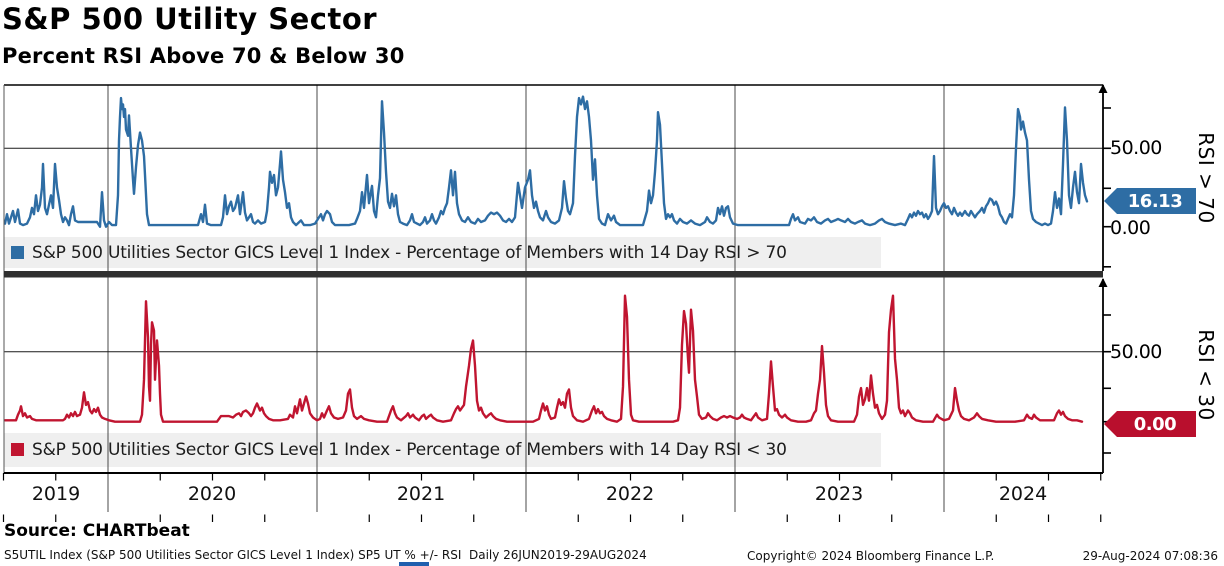 Image resolution: width=1224 pixels, height=566 pixels. I want to click on ytick-top-50: 50.00, so click(1136, 148).